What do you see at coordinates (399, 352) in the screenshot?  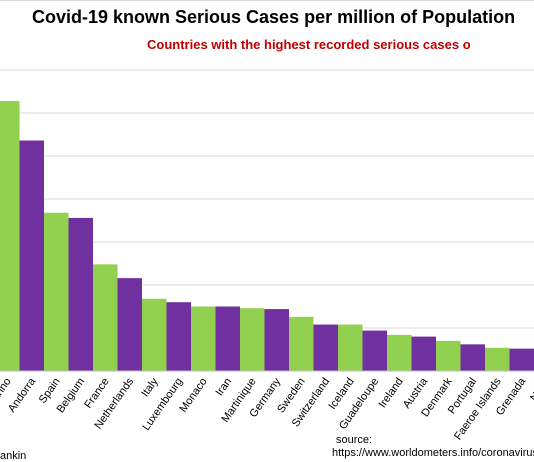 I see `bar-ireland` at bounding box center [399, 352].